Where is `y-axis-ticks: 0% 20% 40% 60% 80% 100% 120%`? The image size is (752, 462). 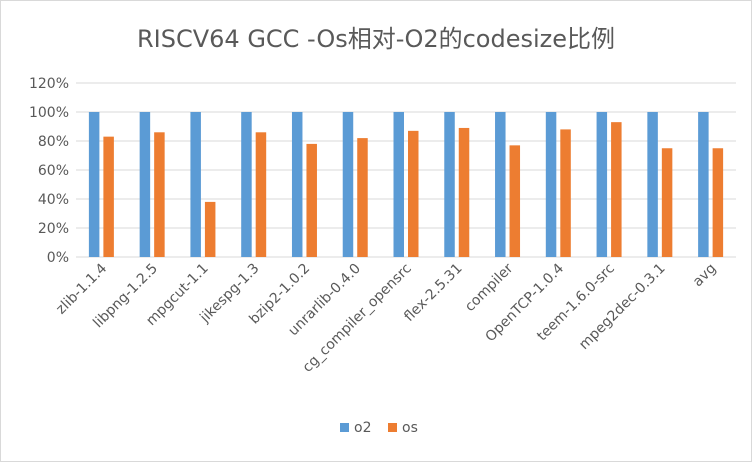 y-axis-ticks: 0% 20% 40% 60% 80% 100% 120% is located at coordinates (49, 171).